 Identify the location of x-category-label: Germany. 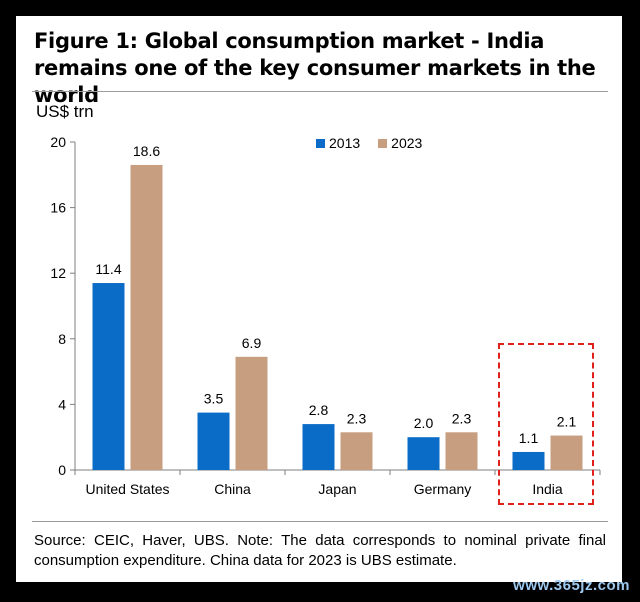
(443, 489).